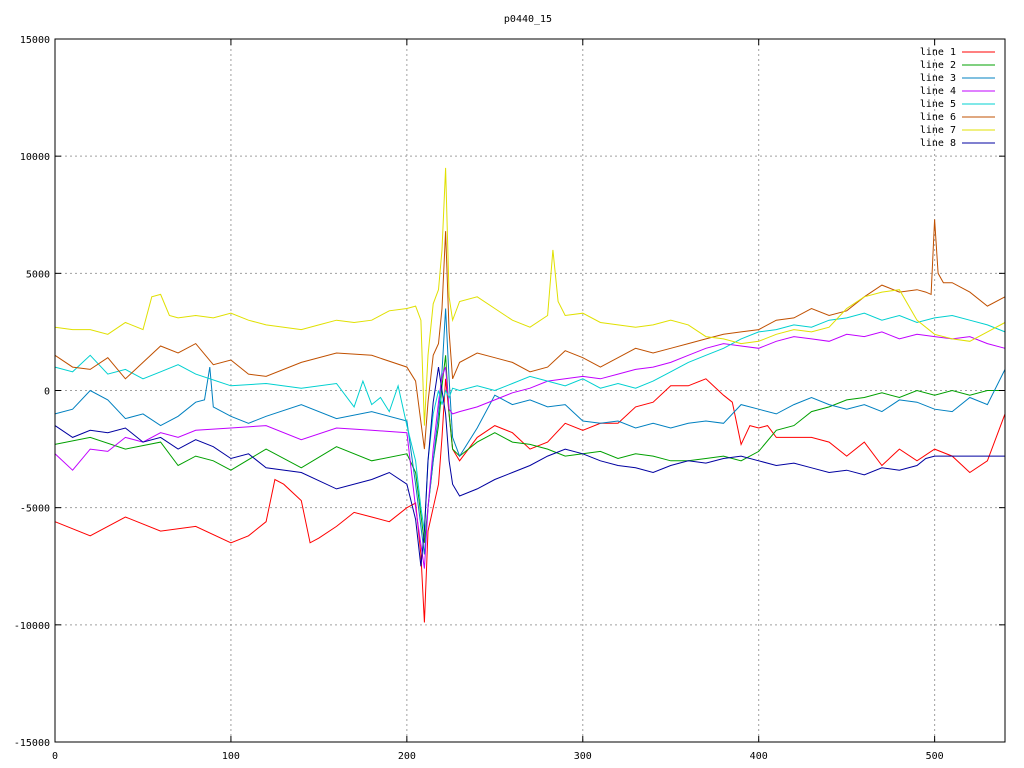  I want to click on legend-label: line 7, so click(938, 130).